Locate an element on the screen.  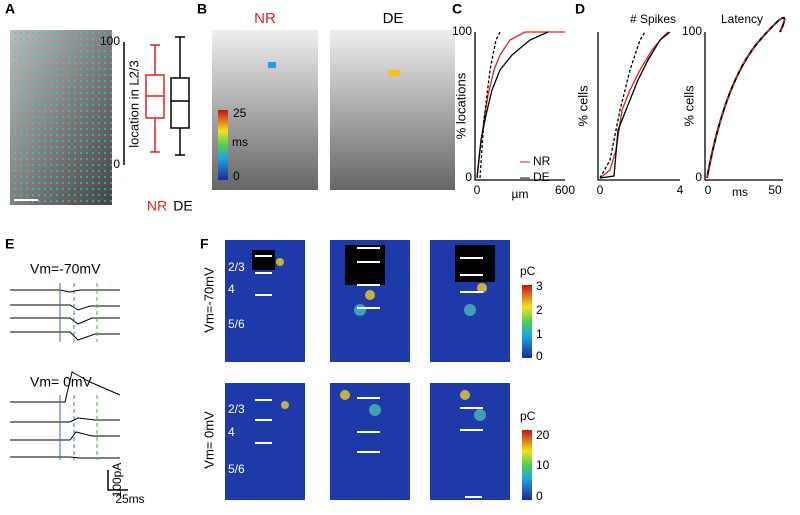
axis-label: % locations is located at coordinates (460, 105).